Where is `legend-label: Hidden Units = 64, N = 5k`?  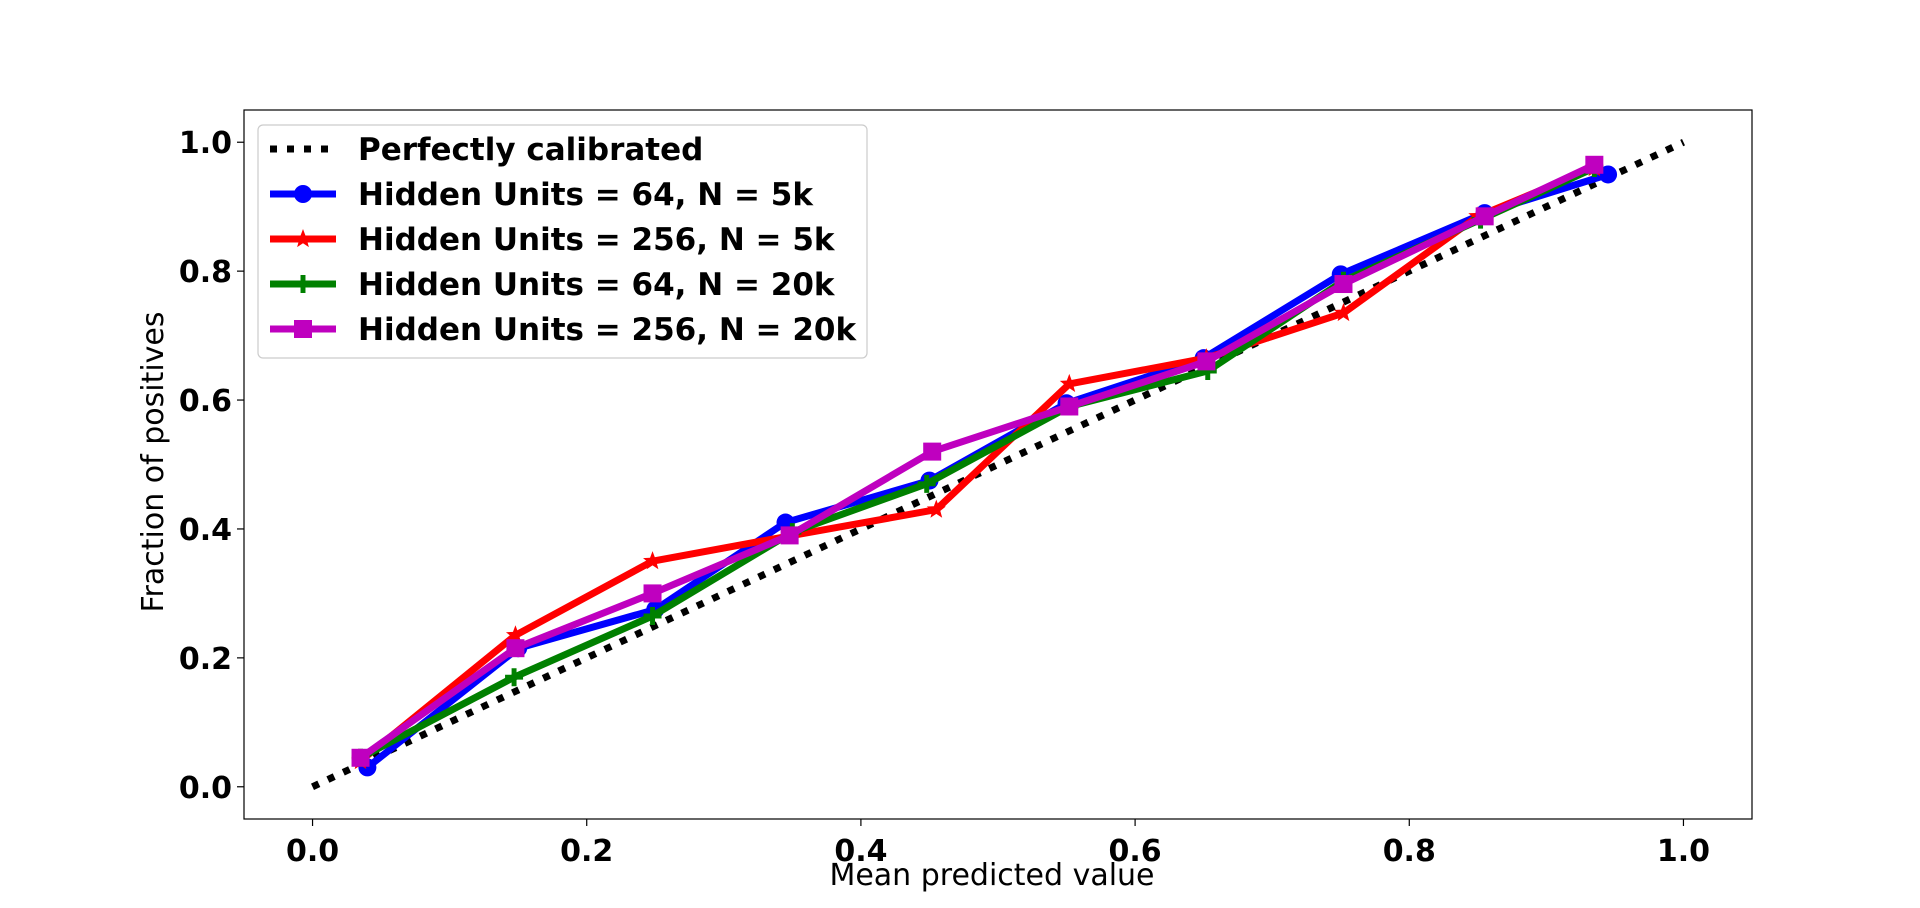 legend-label: Hidden Units = 64, N = 5k is located at coordinates (586, 195).